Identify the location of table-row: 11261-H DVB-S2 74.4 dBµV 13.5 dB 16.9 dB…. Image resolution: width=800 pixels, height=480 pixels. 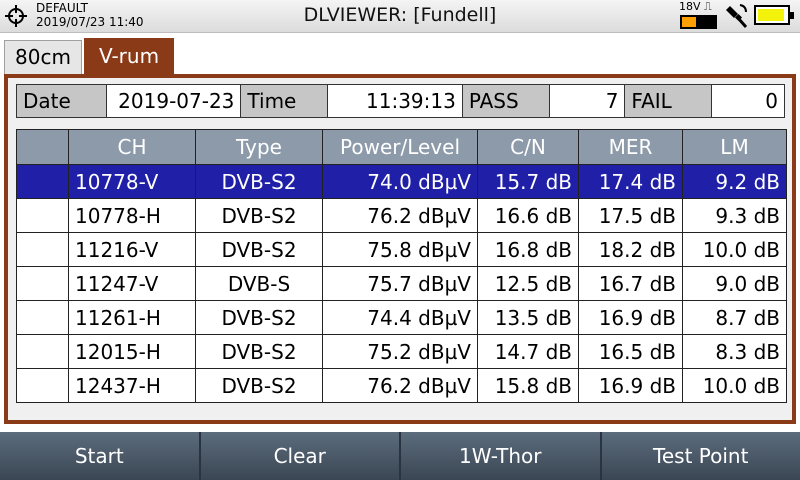
(401, 317).